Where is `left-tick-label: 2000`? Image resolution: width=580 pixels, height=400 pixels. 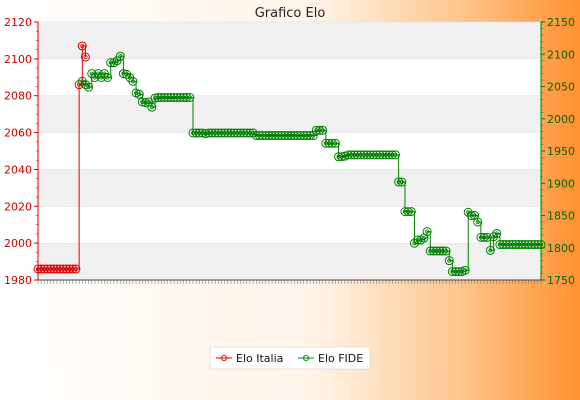
left-tick-label: 2000 is located at coordinates (18, 243).